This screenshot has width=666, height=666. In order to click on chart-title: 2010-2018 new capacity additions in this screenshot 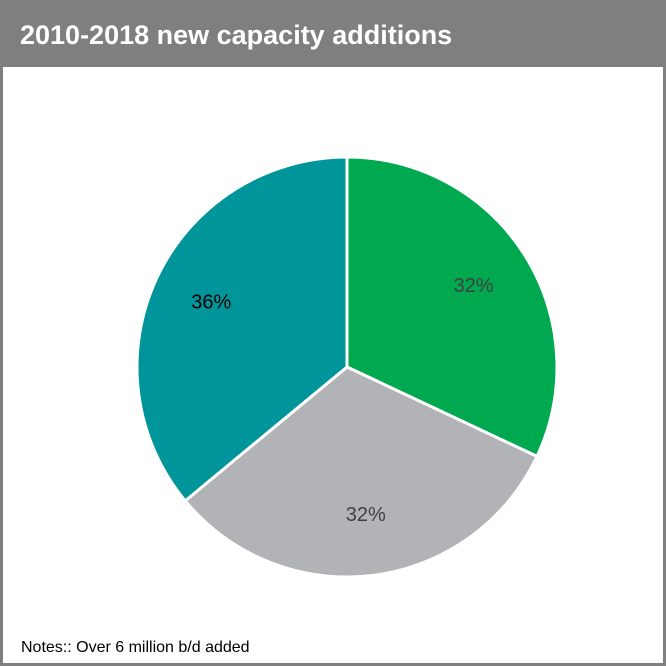, I will do `click(236, 34)`.